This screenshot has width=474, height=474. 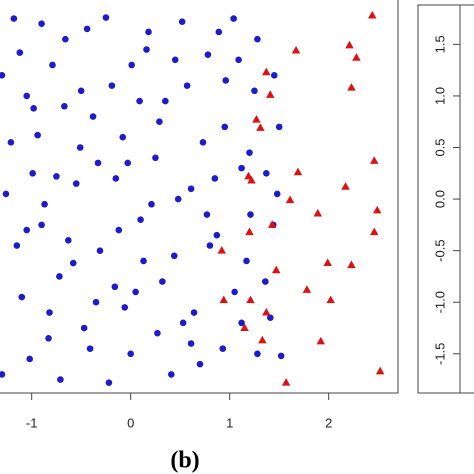 I want to click on x-tick-label: 2, so click(x=328, y=422).